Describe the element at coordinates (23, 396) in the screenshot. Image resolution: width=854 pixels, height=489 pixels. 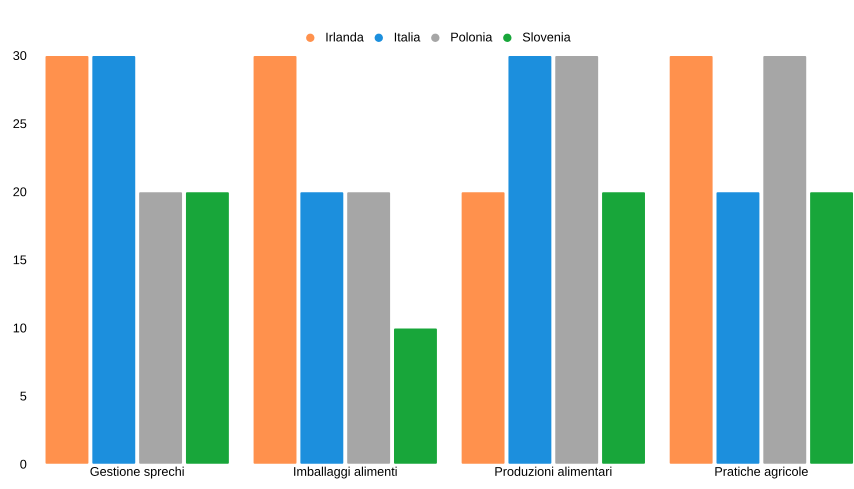
I see `y-tick-label: 5` at that location.